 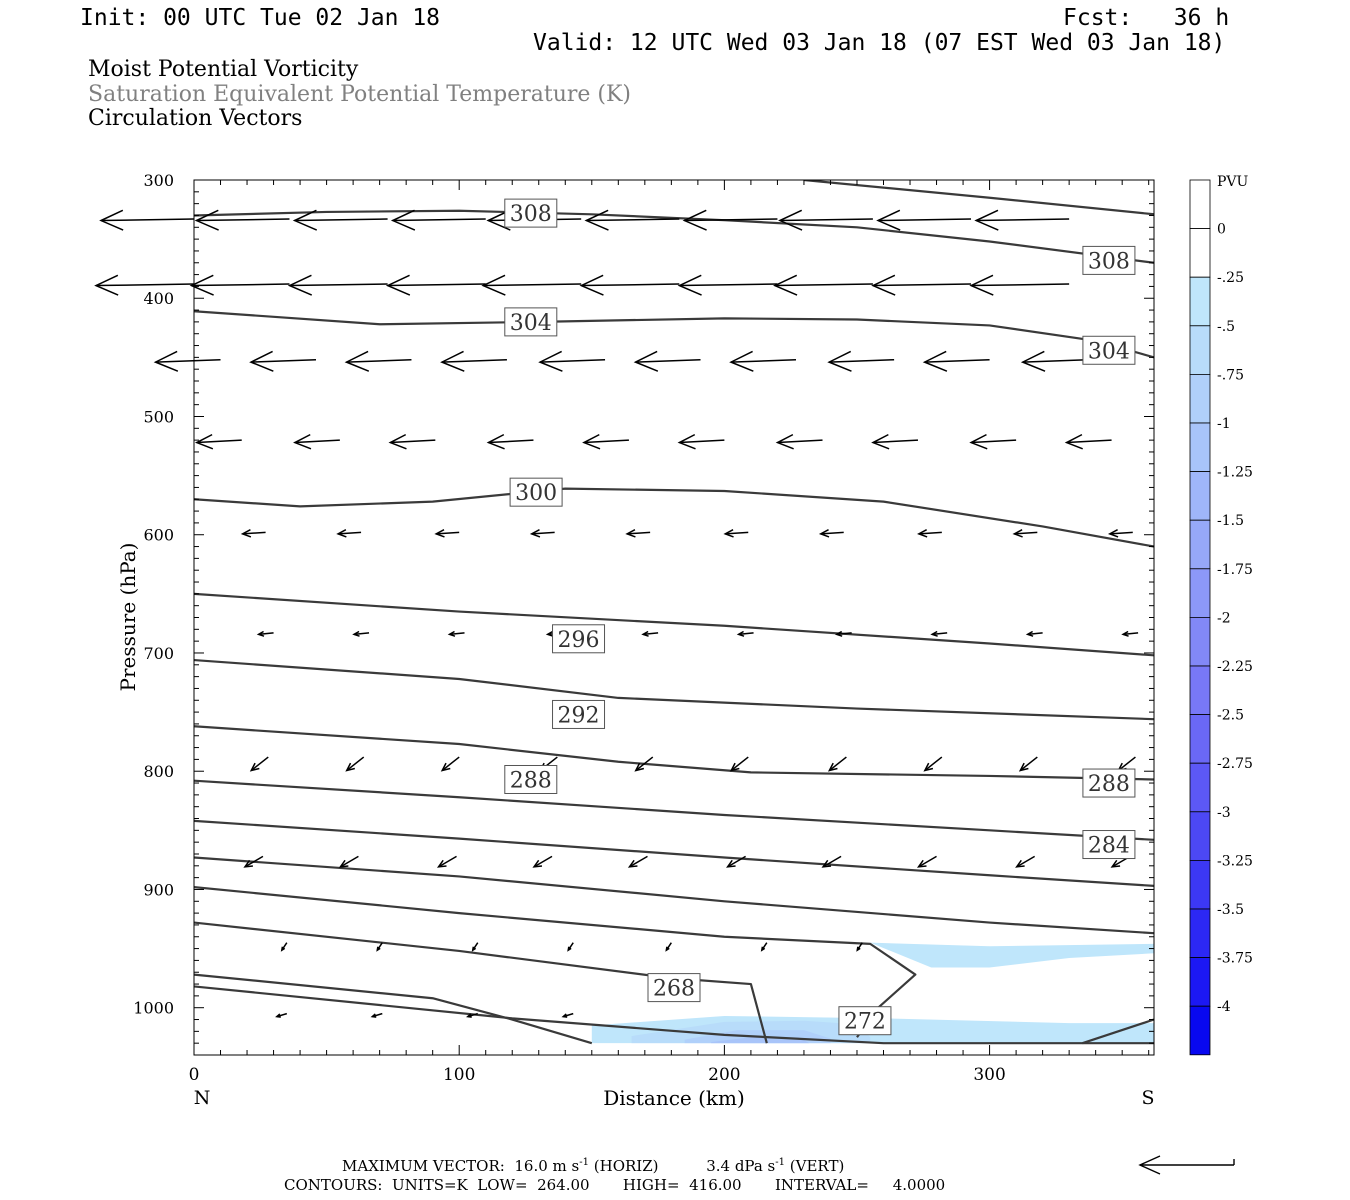 What do you see at coordinates (1147, 1098) in the screenshot?
I see `south-end-label: S` at bounding box center [1147, 1098].